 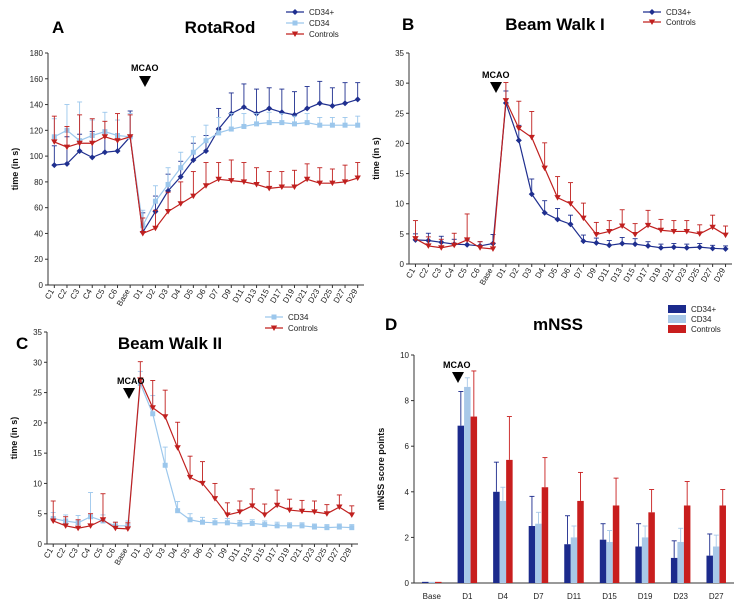 What do you see at coordinates (246, 555) in the screenshot?
I see `x-tick-label: D13` at bounding box center [246, 555].